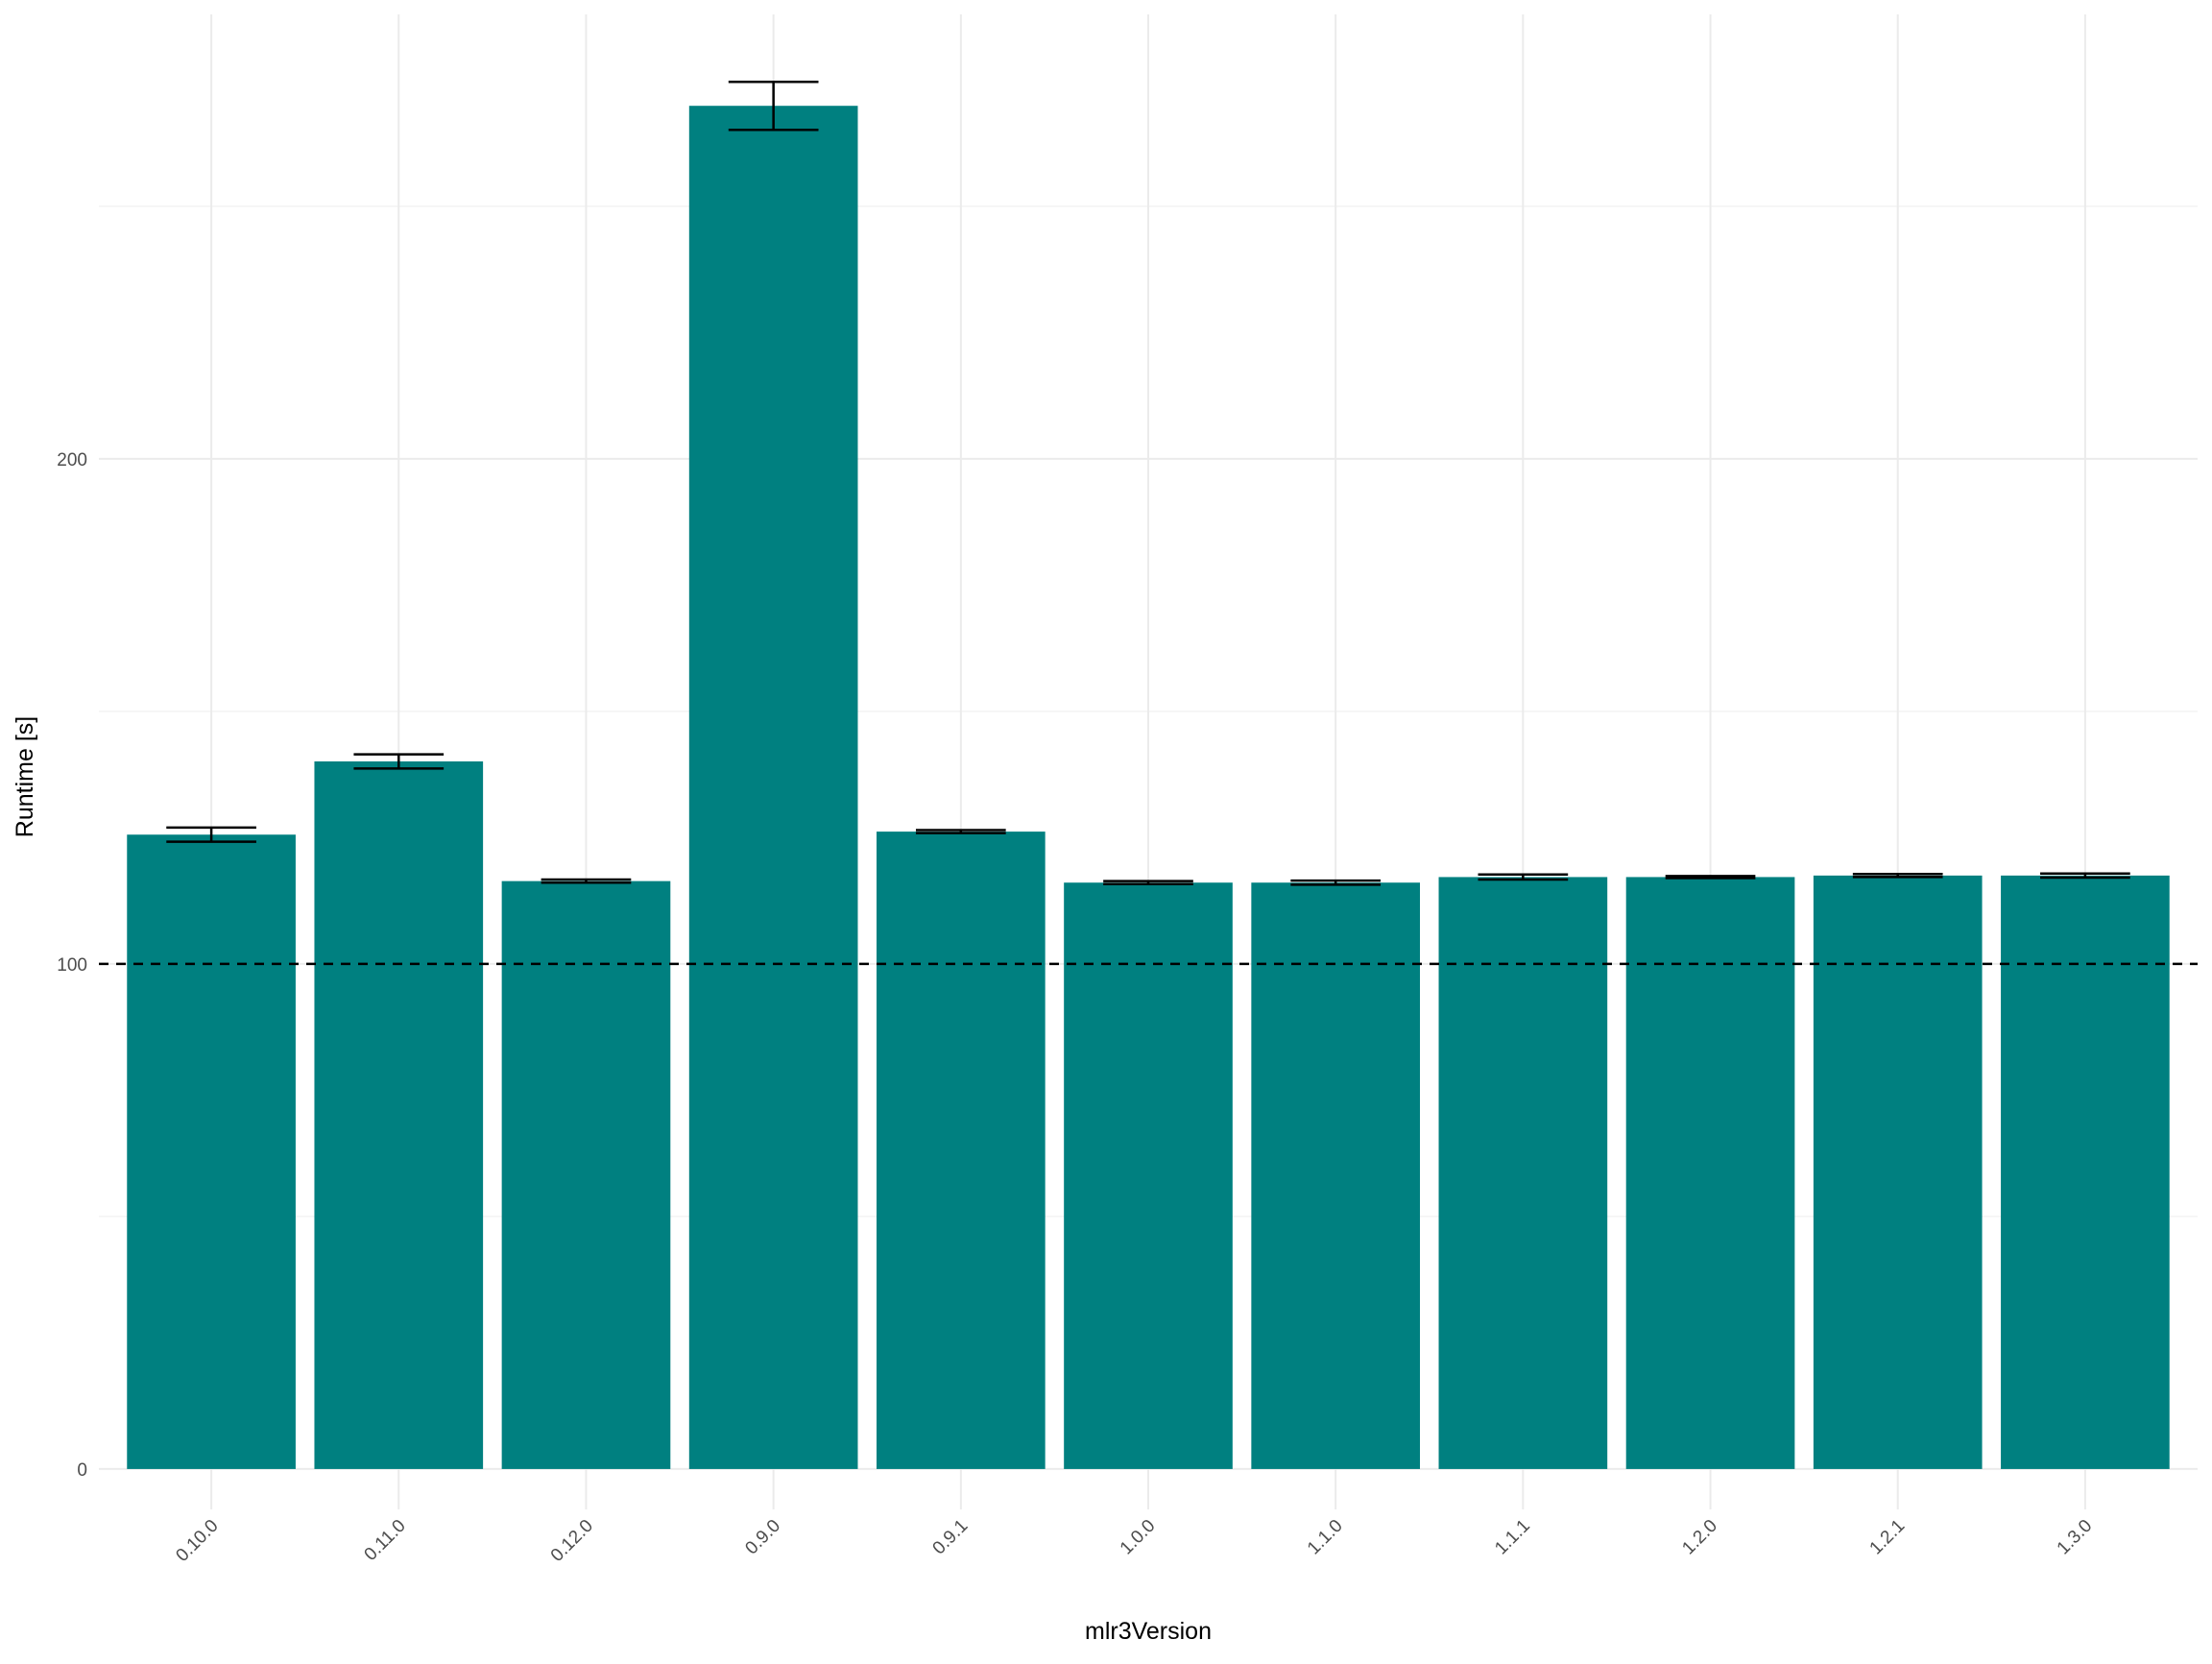 Image resolution: width=2212 pixels, height=1664 pixels. I want to click on x-tick-label: 0.10.0, so click(197, 1541).